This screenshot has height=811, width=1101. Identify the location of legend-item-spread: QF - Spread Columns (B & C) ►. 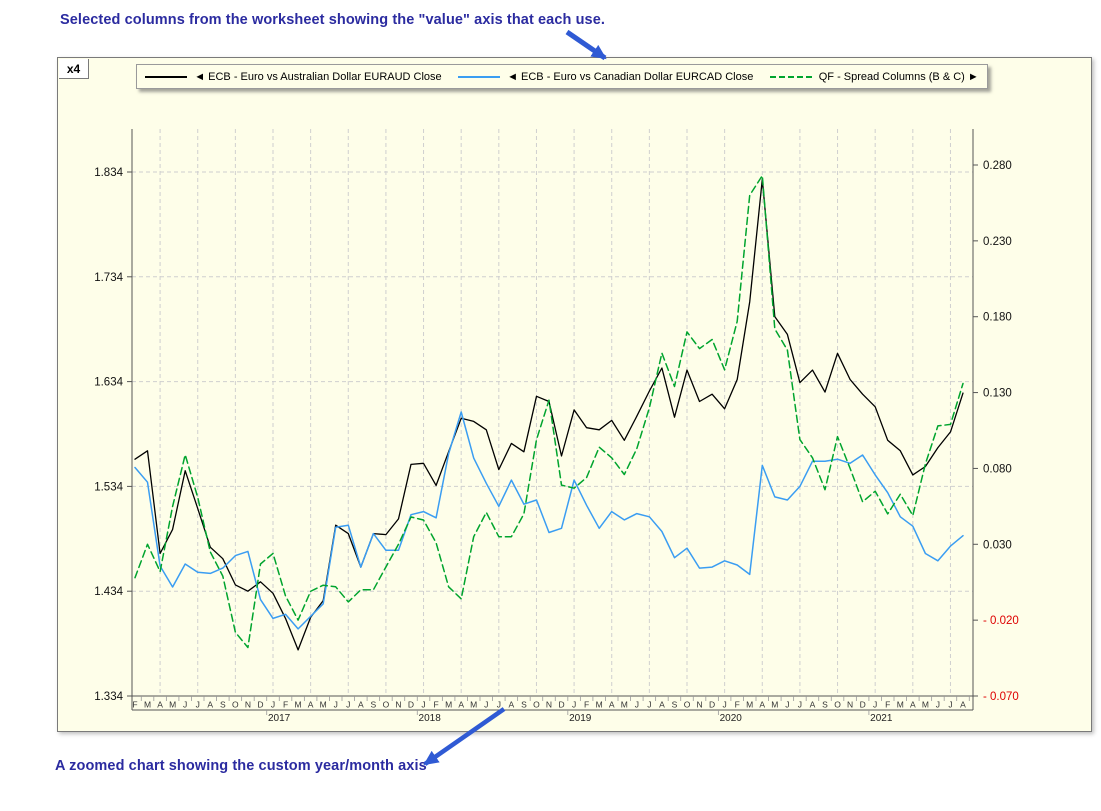
(874, 76).